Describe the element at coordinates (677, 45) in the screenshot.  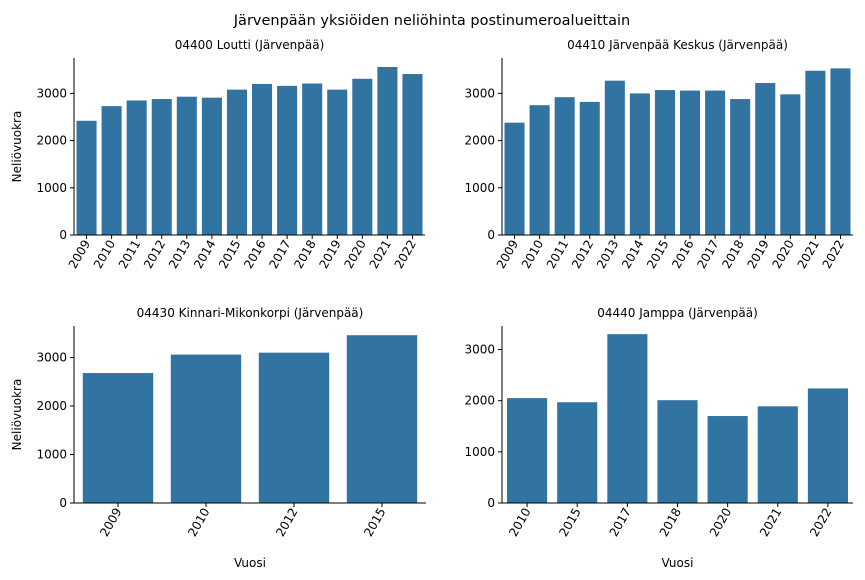
I see `panel-title: 04410 Järvenpää Keskus (Järvenpää)` at that location.